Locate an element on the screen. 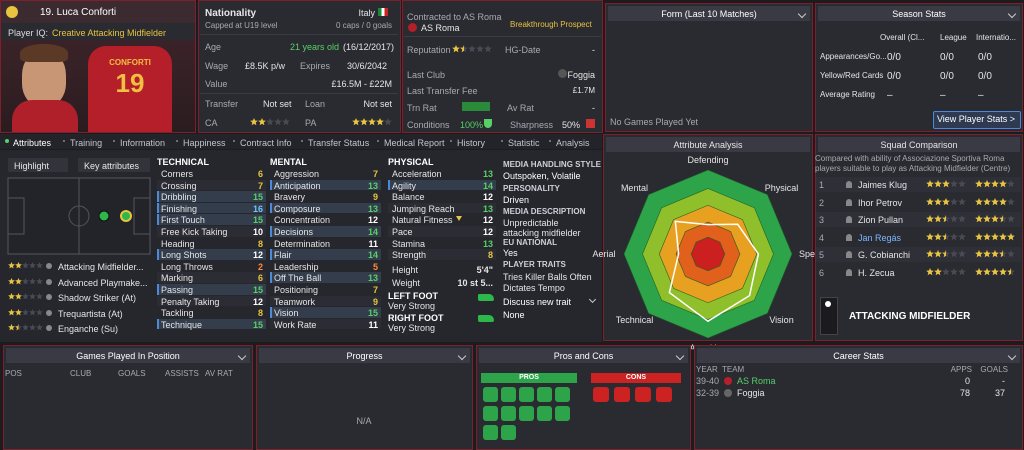 The image size is (1024, 450). column-header: AV RAT is located at coordinates (219, 373).